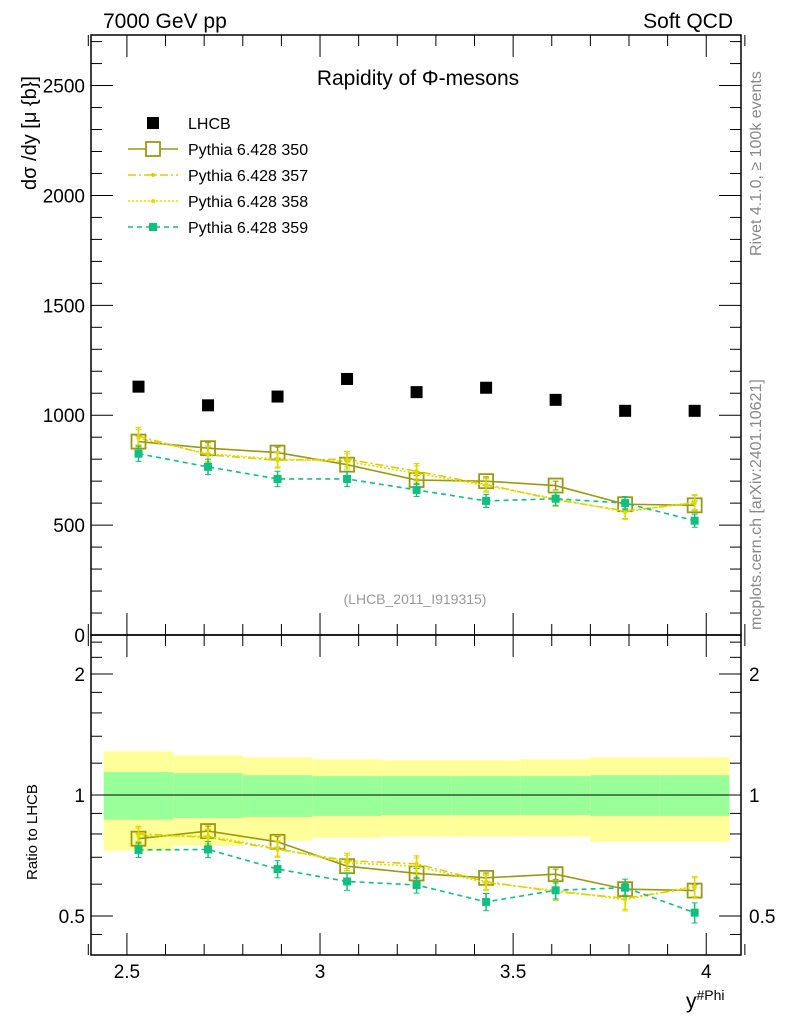  Describe the element at coordinates (153, 123) in the screenshot. I see `legend-marker-lhcb` at that location.